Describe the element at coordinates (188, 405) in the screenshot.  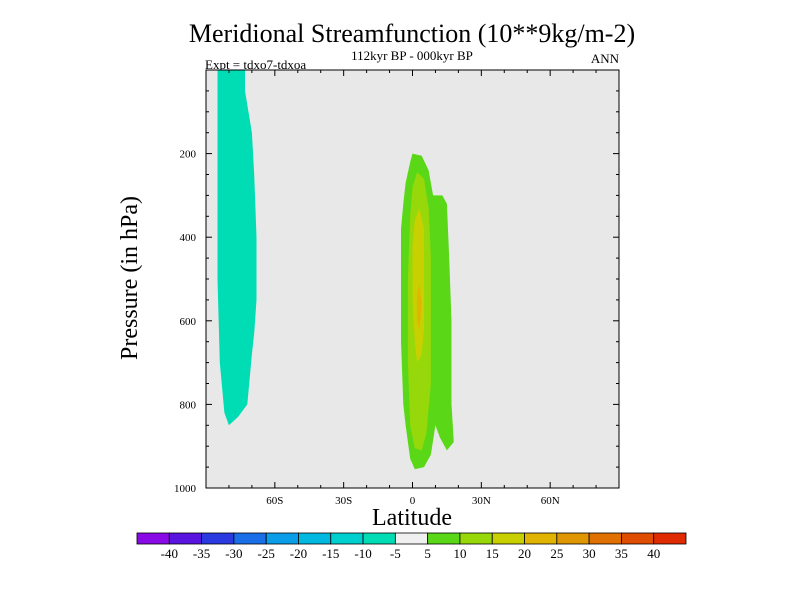
I see `y-tick-label: 800` at that location.